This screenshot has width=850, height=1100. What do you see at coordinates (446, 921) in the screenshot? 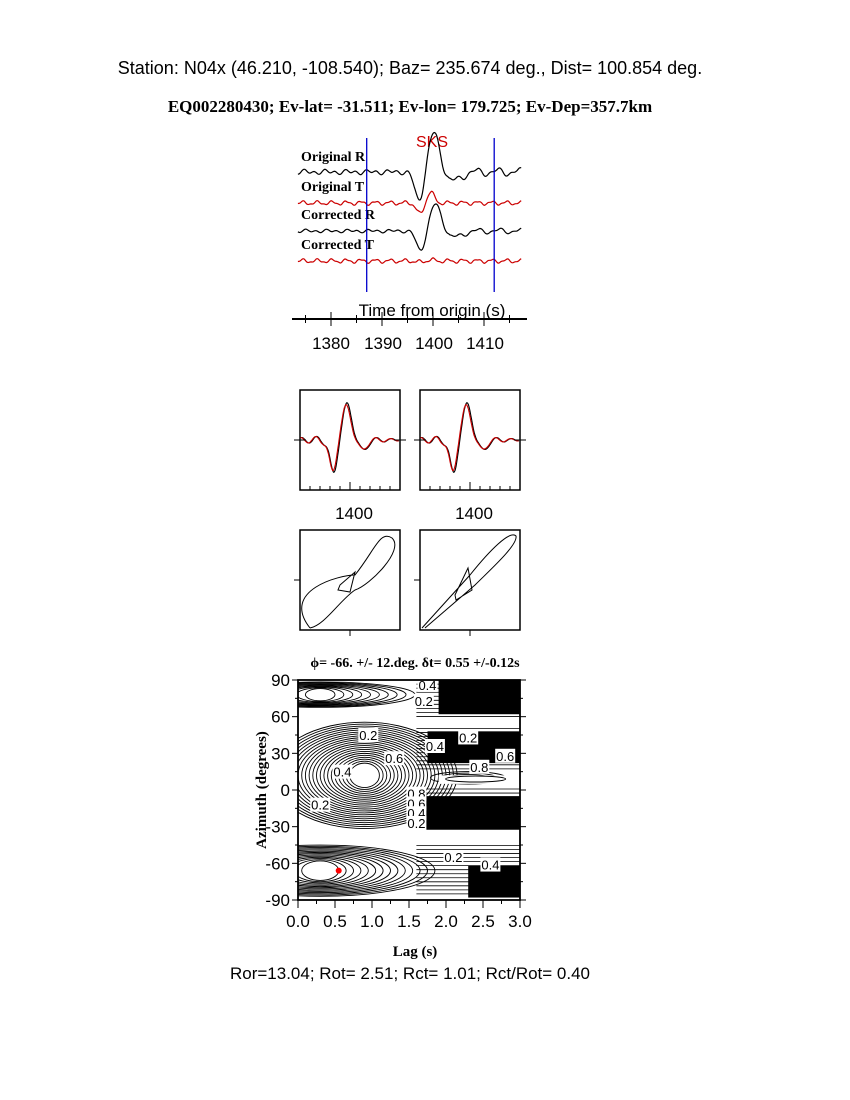
I see `x-tick-label: 2.0` at bounding box center [446, 921].